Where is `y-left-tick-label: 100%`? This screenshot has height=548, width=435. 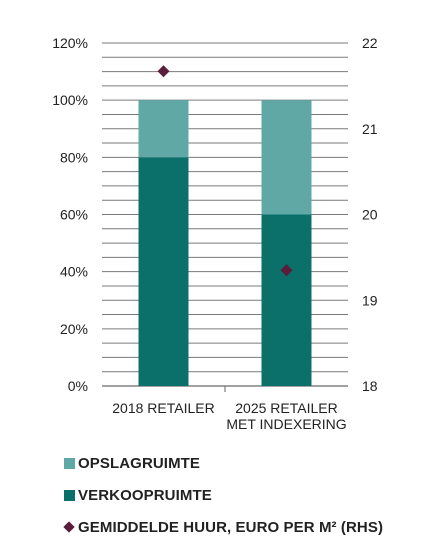 y-left-tick-label: 100% is located at coordinates (70, 100).